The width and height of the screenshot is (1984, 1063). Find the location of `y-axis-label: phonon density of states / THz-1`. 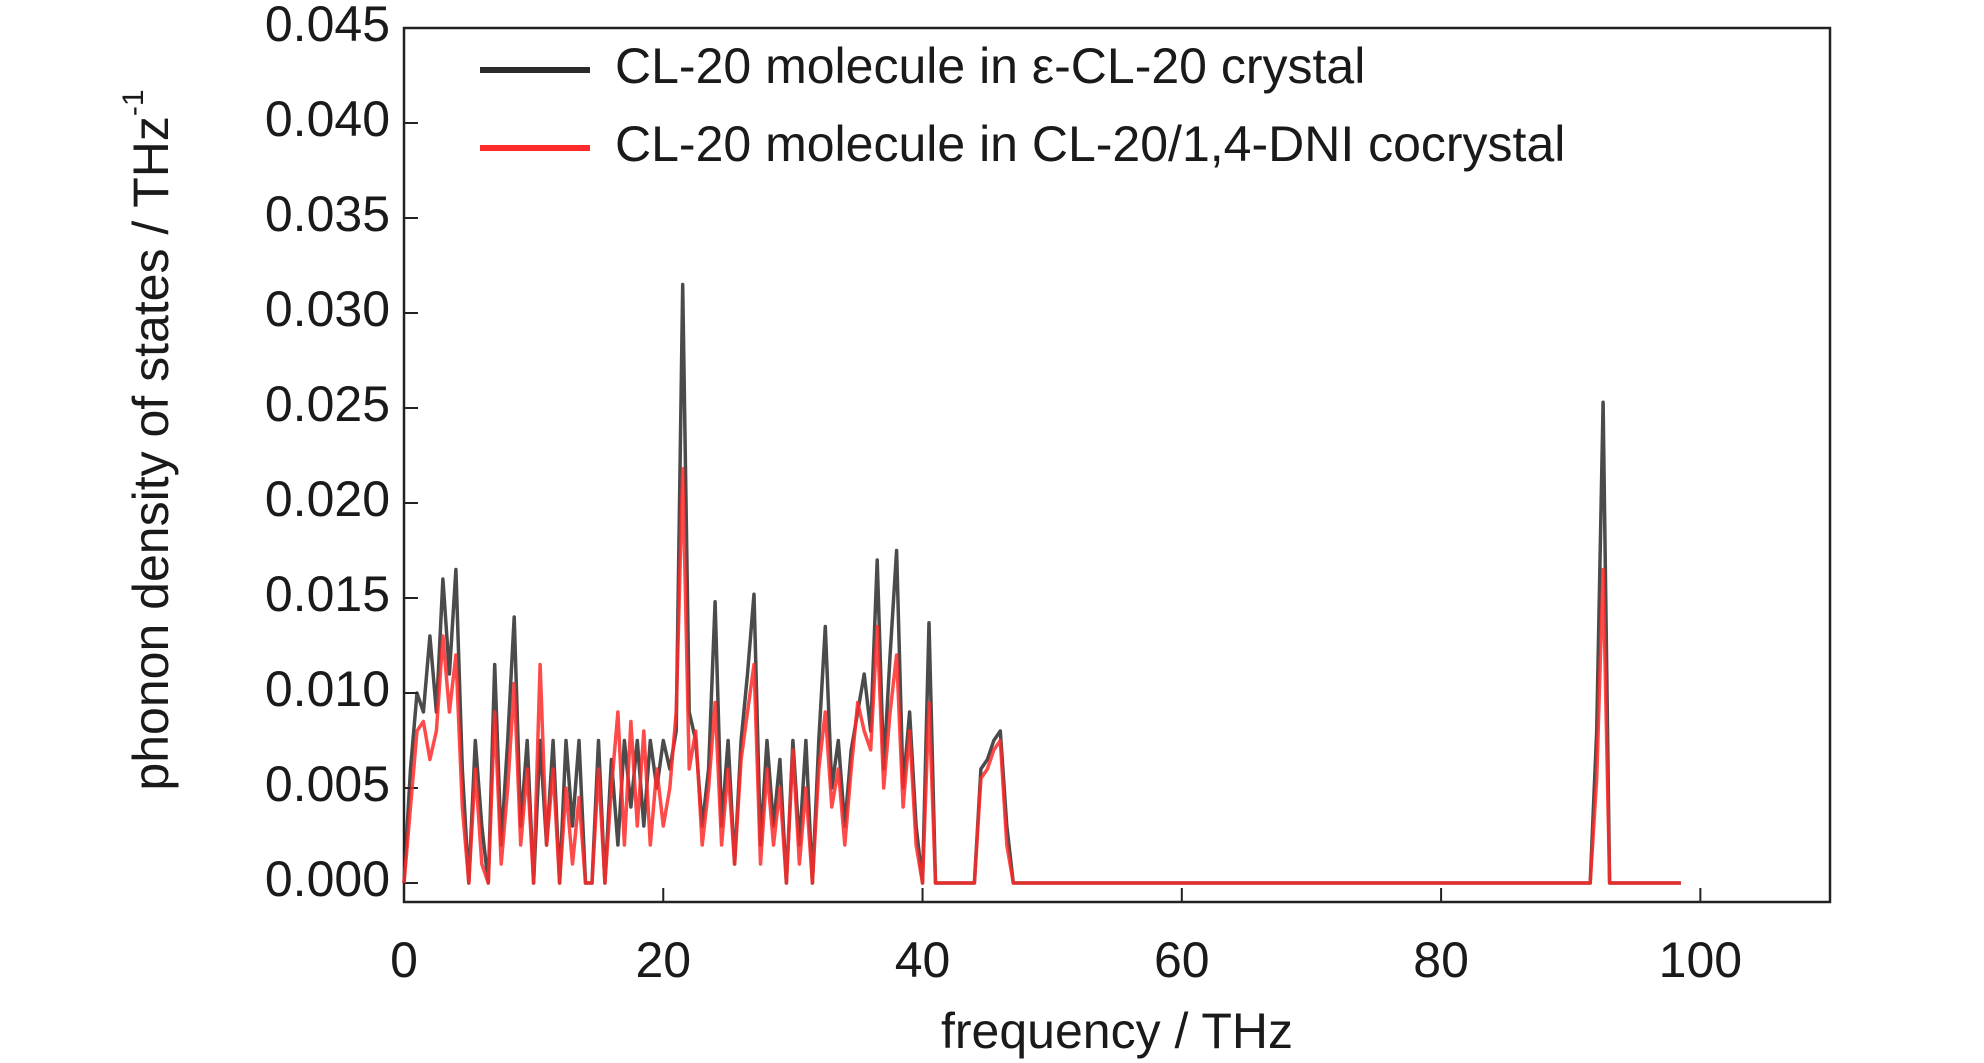

y-axis-label: phonon density of states / THz-1 is located at coordinates (148, 439).